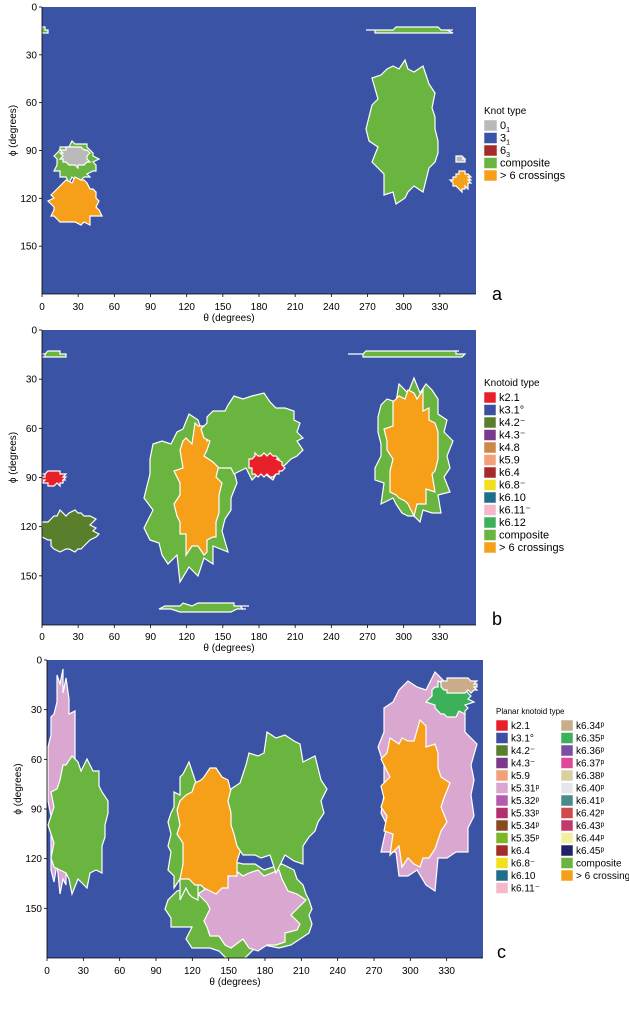  I want to click on legend-label: k5.32ᵖ, so click(525, 801).